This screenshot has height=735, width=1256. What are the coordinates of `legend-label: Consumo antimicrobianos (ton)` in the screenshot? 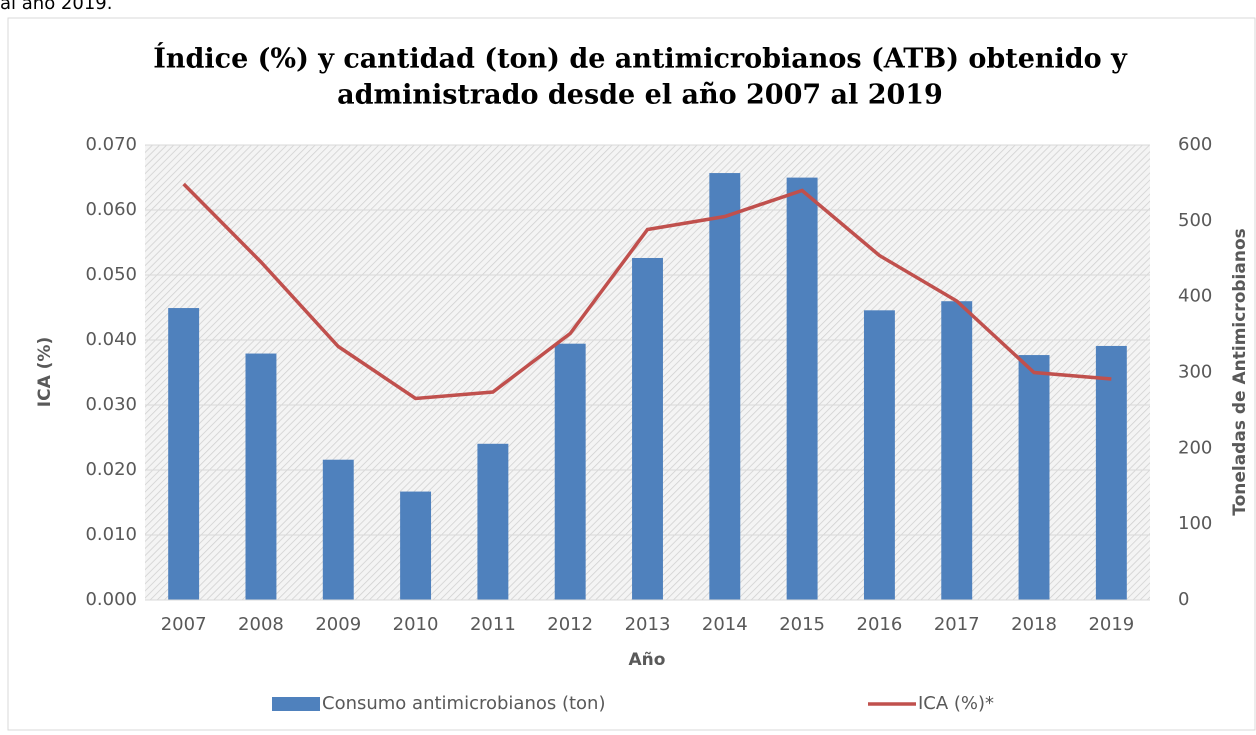 It's located at (464, 703).